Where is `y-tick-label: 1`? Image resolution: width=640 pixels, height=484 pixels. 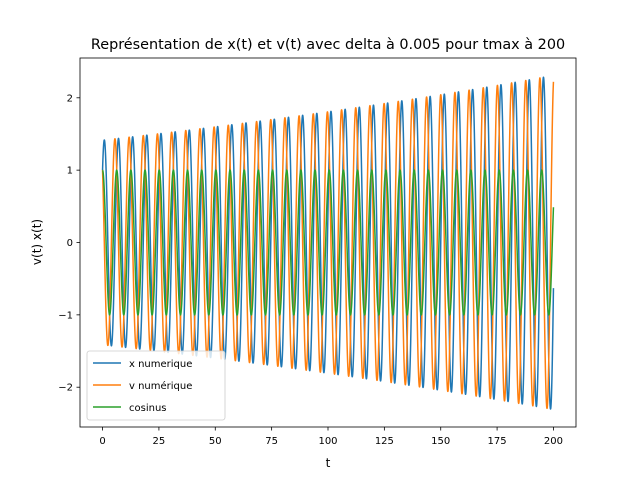
y-tick-label: 1 is located at coordinates (70, 171).